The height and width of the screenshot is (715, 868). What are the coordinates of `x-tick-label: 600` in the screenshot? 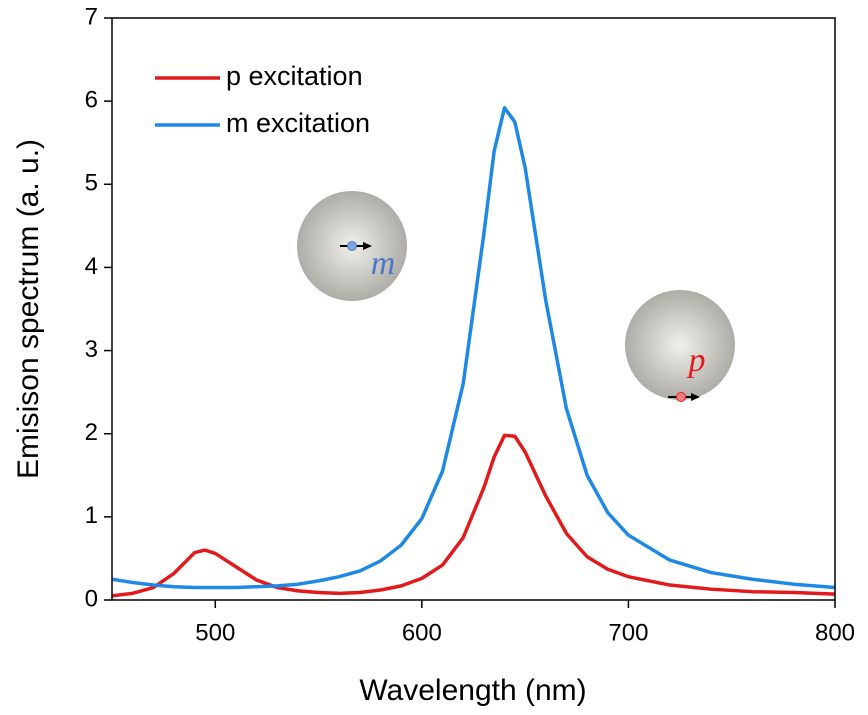 It's located at (422, 632).